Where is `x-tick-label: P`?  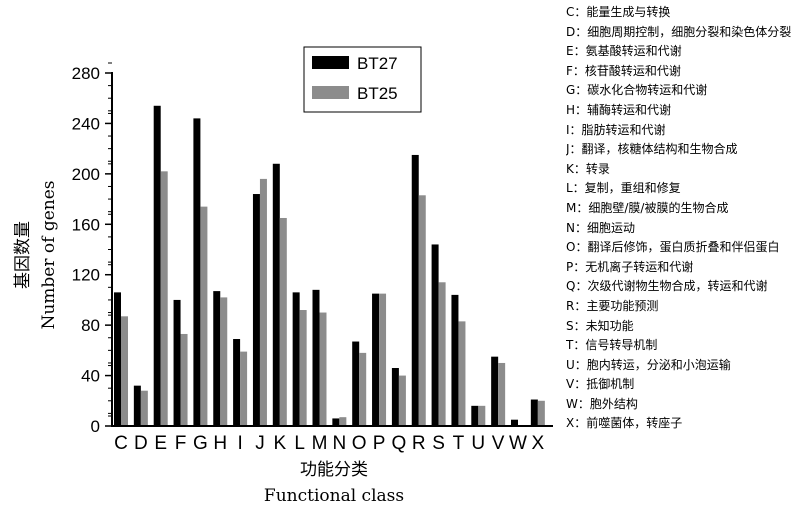
x-tick-label: P is located at coordinates (379, 443).